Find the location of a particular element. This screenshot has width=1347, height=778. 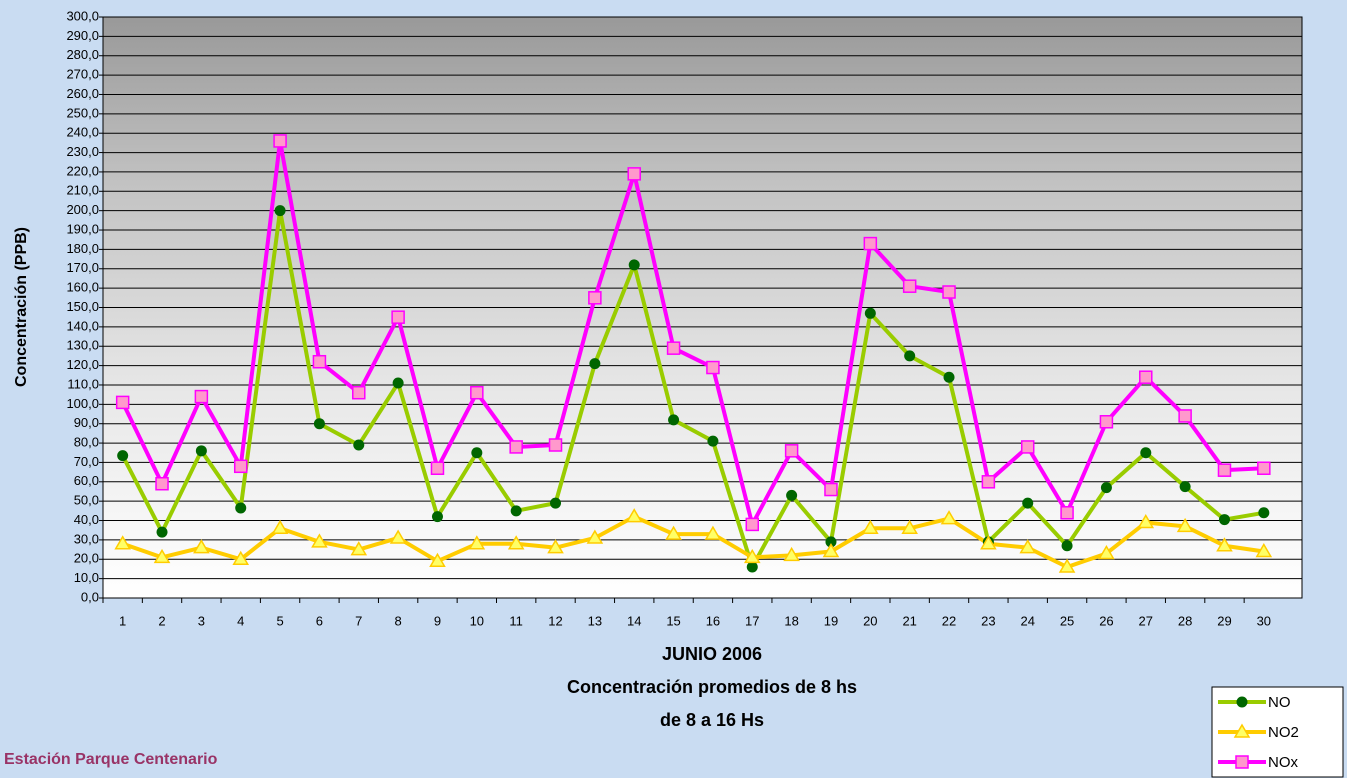

y-tick-label: 180,0 is located at coordinates (82, 248).